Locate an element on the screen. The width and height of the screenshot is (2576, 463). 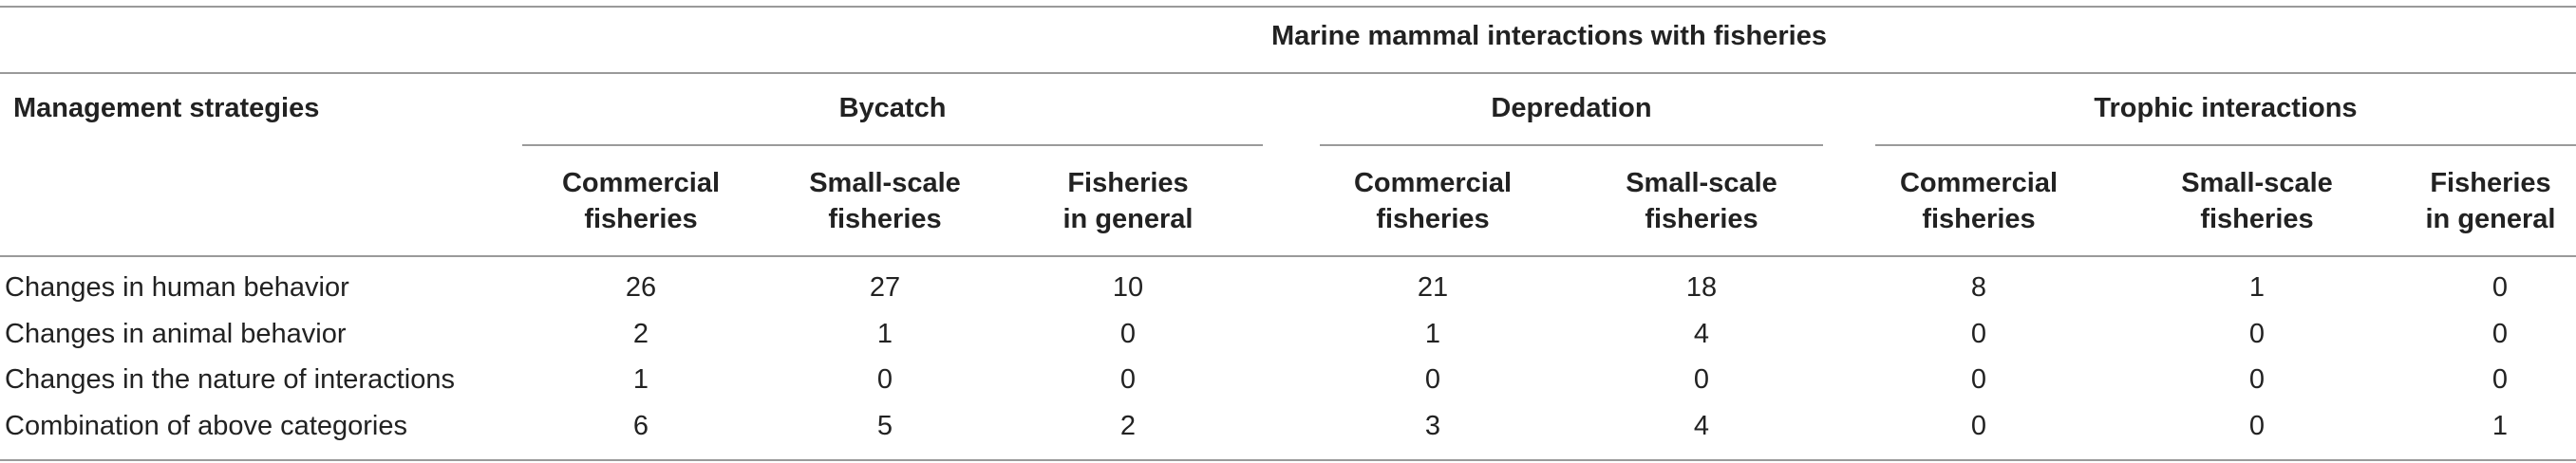
row-label: Changes in animal behavior is located at coordinates (176, 334).